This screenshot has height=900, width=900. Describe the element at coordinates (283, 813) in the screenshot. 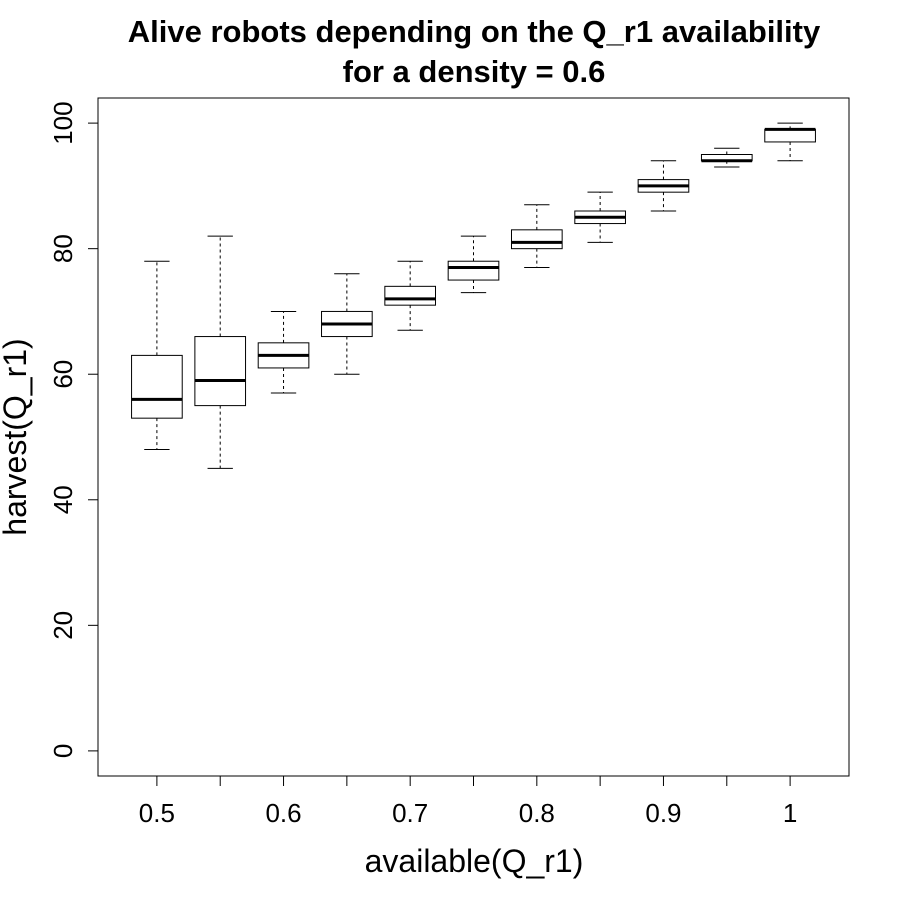

I see `x-tick-label: 0.6` at that location.